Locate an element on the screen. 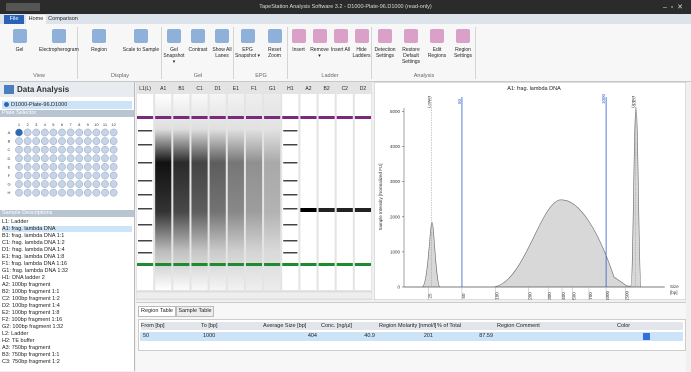 This screenshot has height=372, width=691. ribbon-button: Show All Lanes is located at coordinates (222, 53).